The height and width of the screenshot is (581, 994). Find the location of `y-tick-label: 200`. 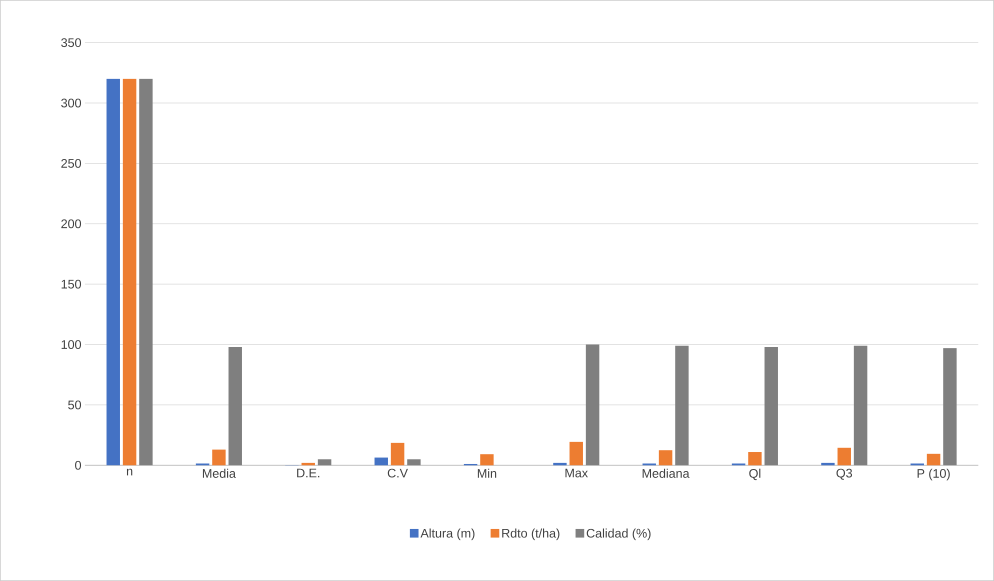

y-tick-label: 200 is located at coordinates (71, 223).